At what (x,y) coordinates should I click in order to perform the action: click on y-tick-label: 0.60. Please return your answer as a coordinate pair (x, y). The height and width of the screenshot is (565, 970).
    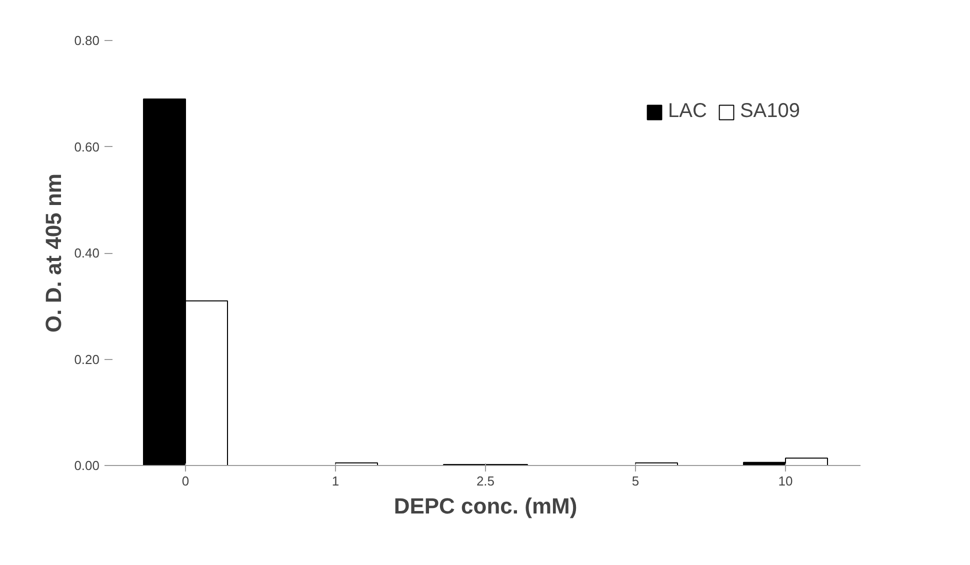
    Looking at the image, I should click on (87, 146).